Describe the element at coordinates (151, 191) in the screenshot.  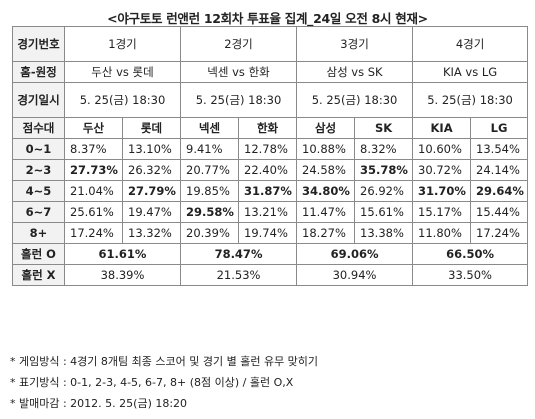
I see `vote-rate: 27.79%` at that location.